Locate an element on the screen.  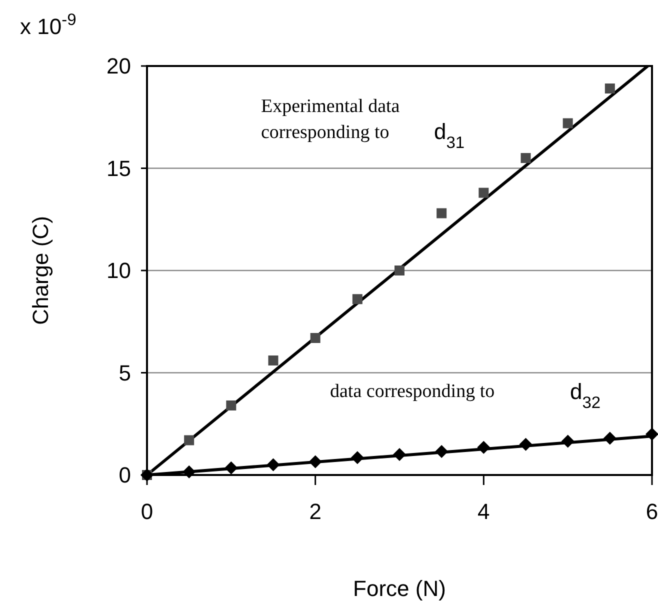
text: x 10$^{-9}$ is located at coordinates (48, 25).